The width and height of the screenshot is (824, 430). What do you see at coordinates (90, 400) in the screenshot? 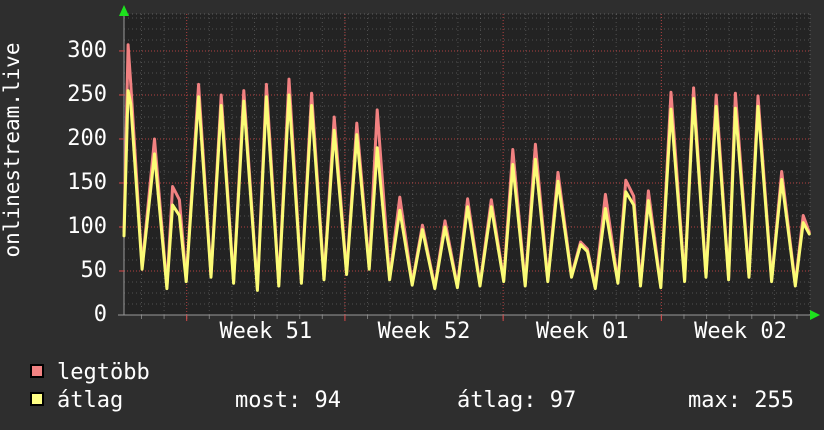
I see `legend-label-avg: átlag` at bounding box center [90, 400].